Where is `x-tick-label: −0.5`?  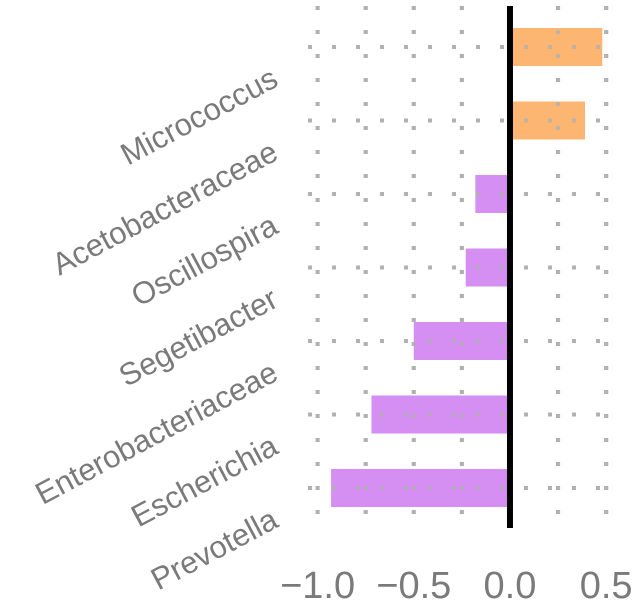
x-tick-label: −0.5 is located at coordinates (413, 586).